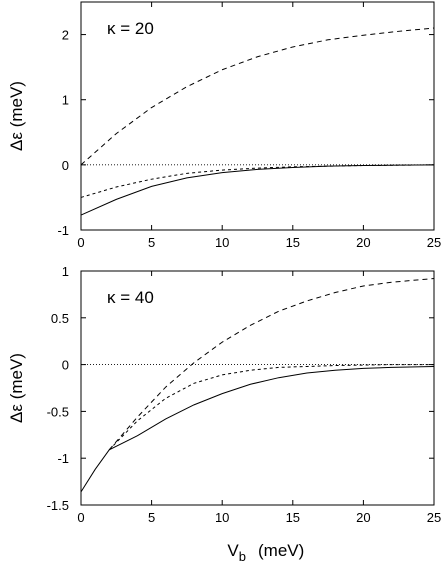  What do you see at coordinates (58, 411) in the screenshot?
I see `y-tick-label: -0.5` at bounding box center [58, 411].